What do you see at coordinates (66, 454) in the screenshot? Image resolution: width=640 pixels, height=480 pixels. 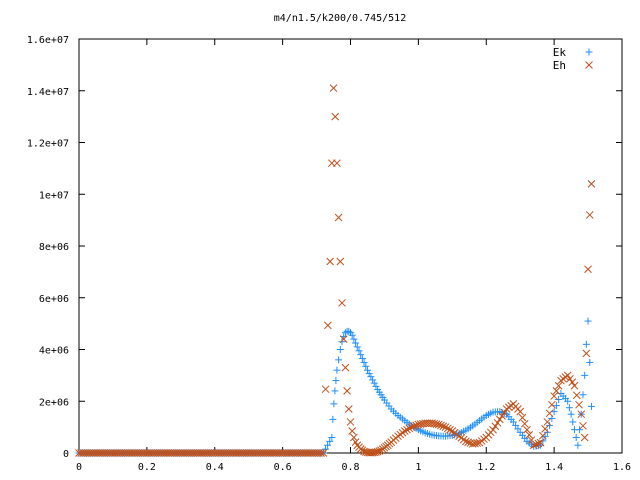 I see `y-tick-label: 0` at bounding box center [66, 454].